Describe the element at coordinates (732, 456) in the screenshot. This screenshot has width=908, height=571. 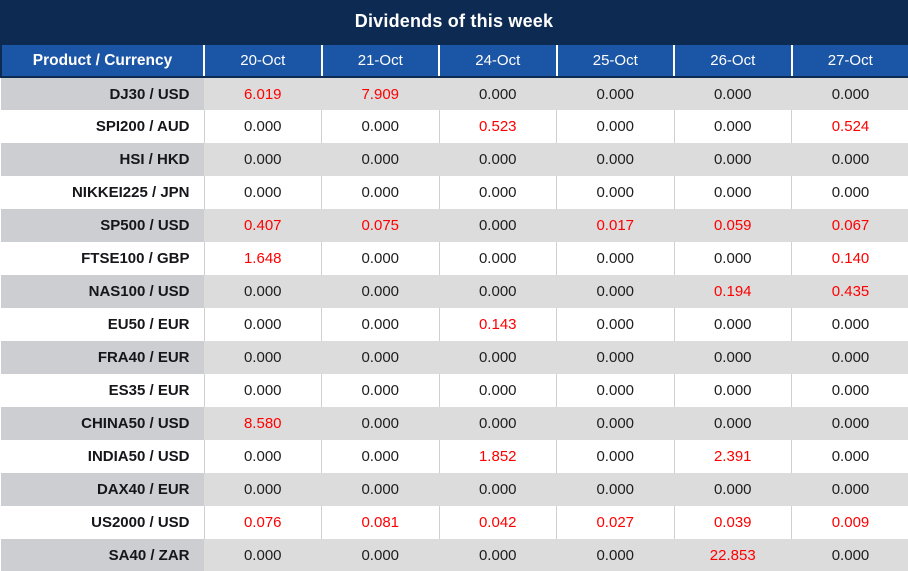
I see `dividend-value-cell: 2.391` at that location.